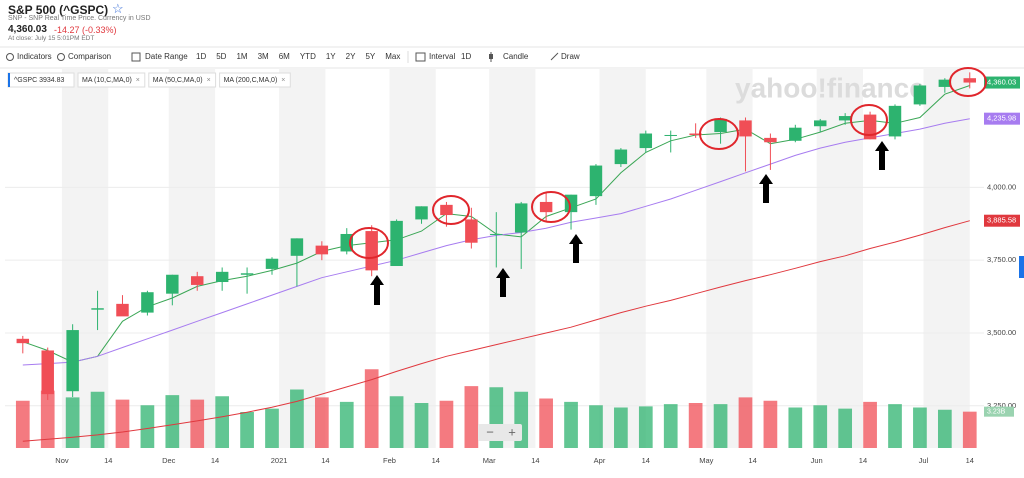 The height and width of the screenshot is (478, 1024). I want to click on y-tick-label: 3,750.00, so click(1001, 259).